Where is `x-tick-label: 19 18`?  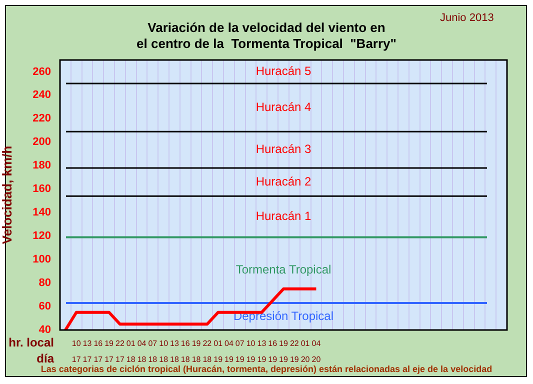
x-tick-label: 19 18 is located at coordinates (197, 351).